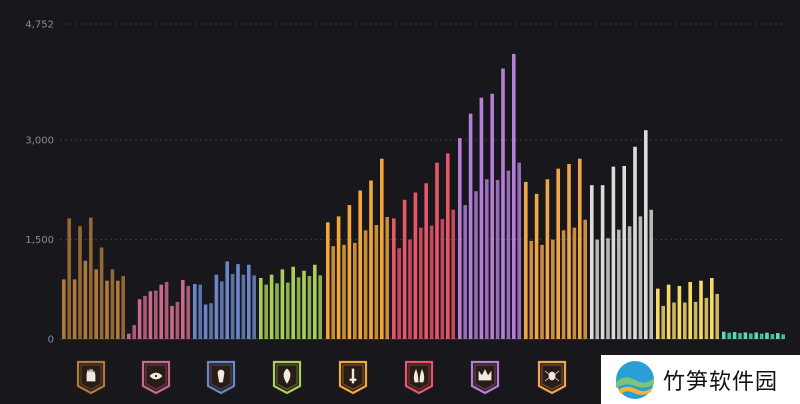  What do you see at coordinates (721, 382) in the screenshot?
I see `watermark-text: 竹笋软件园` at bounding box center [721, 382].